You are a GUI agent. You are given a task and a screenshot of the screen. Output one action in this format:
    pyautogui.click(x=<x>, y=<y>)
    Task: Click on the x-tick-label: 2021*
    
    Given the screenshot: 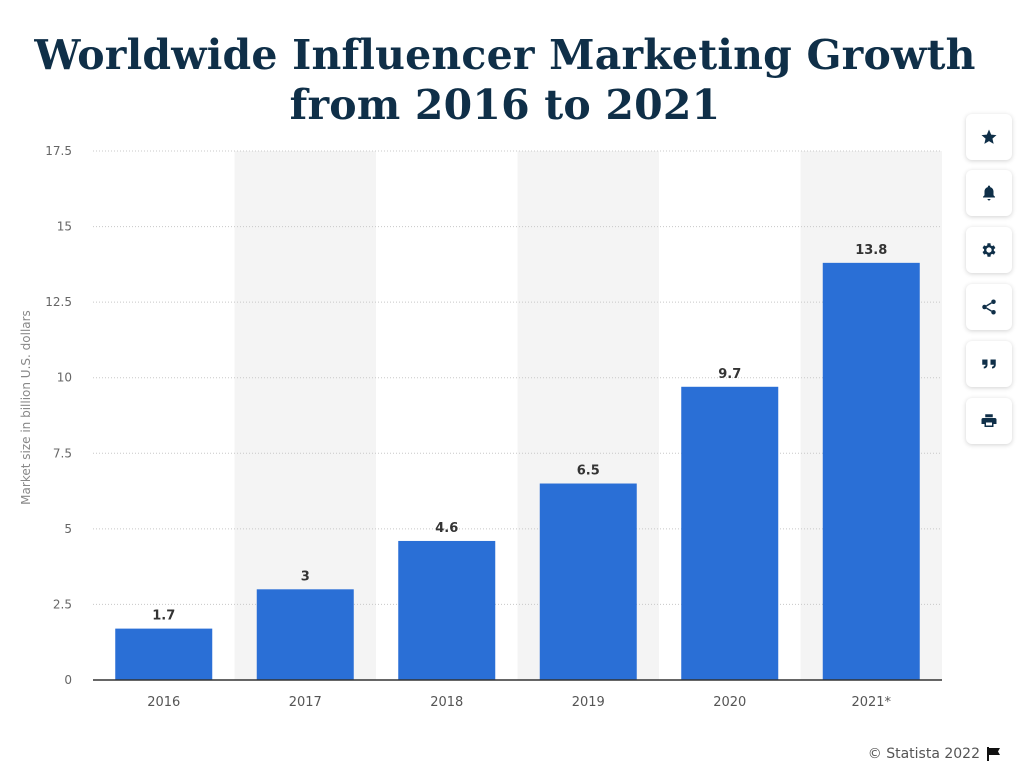 What is the action you would take?
    pyautogui.click(x=871, y=702)
    